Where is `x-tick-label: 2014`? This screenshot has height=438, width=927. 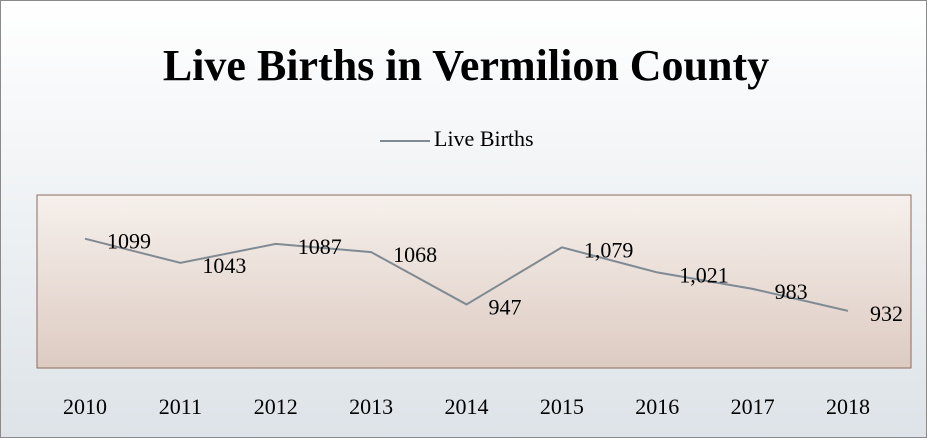 x-tick-label: 2014 is located at coordinates (467, 406).